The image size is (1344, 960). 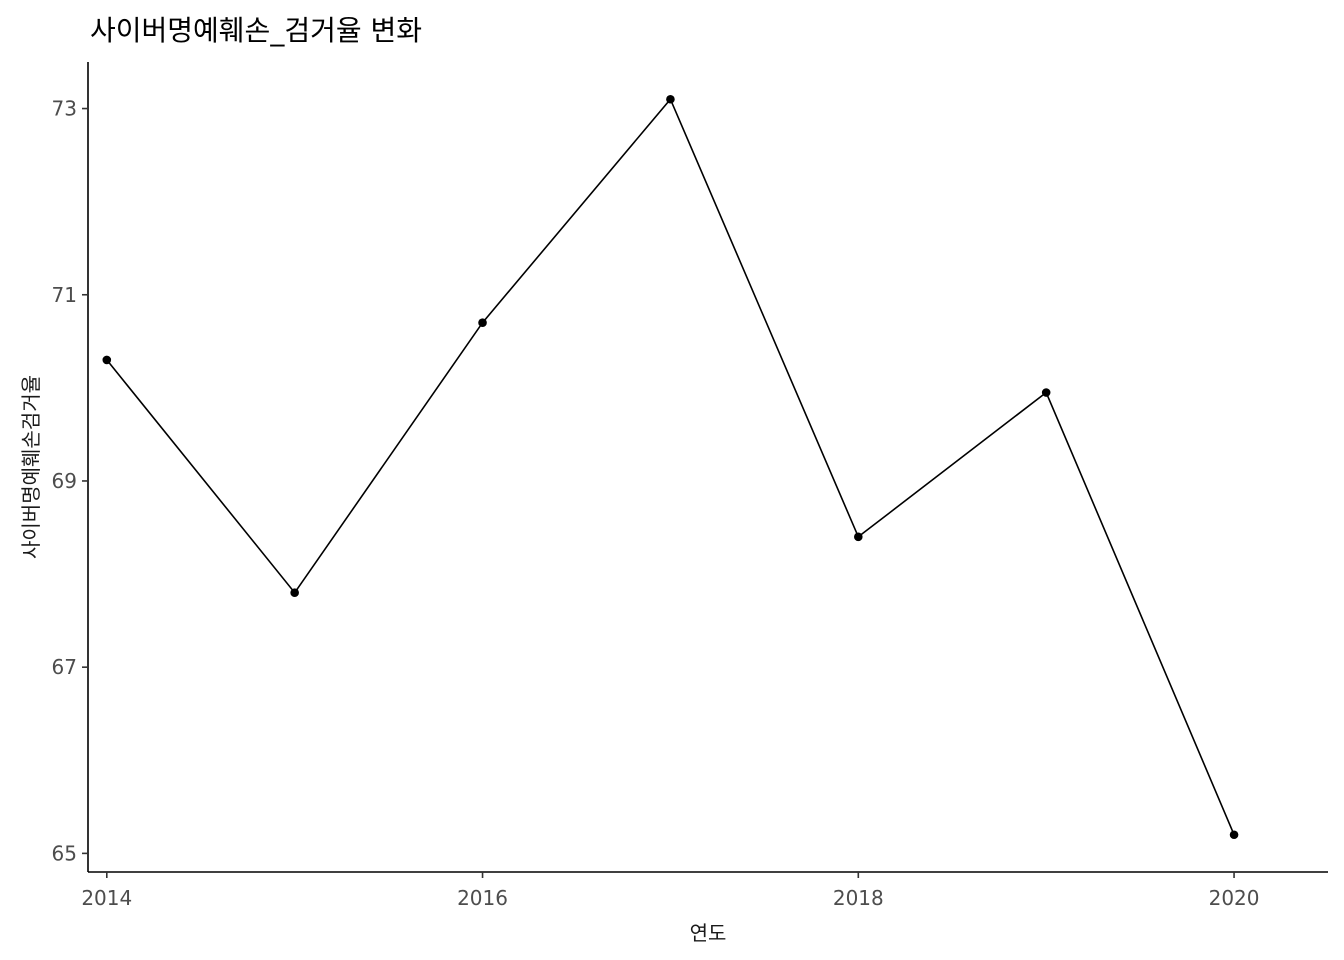 What do you see at coordinates (64, 481) in the screenshot?
I see `y-tick-label: 69` at bounding box center [64, 481].